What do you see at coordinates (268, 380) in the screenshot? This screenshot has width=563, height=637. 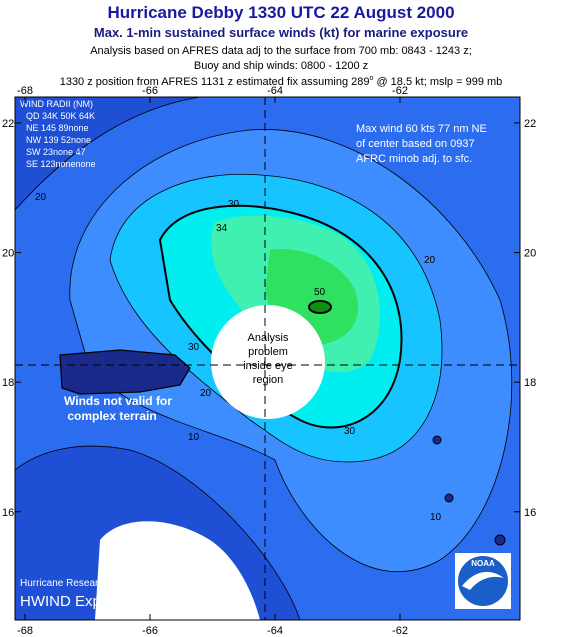 I see `note-line: region` at bounding box center [268, 380].